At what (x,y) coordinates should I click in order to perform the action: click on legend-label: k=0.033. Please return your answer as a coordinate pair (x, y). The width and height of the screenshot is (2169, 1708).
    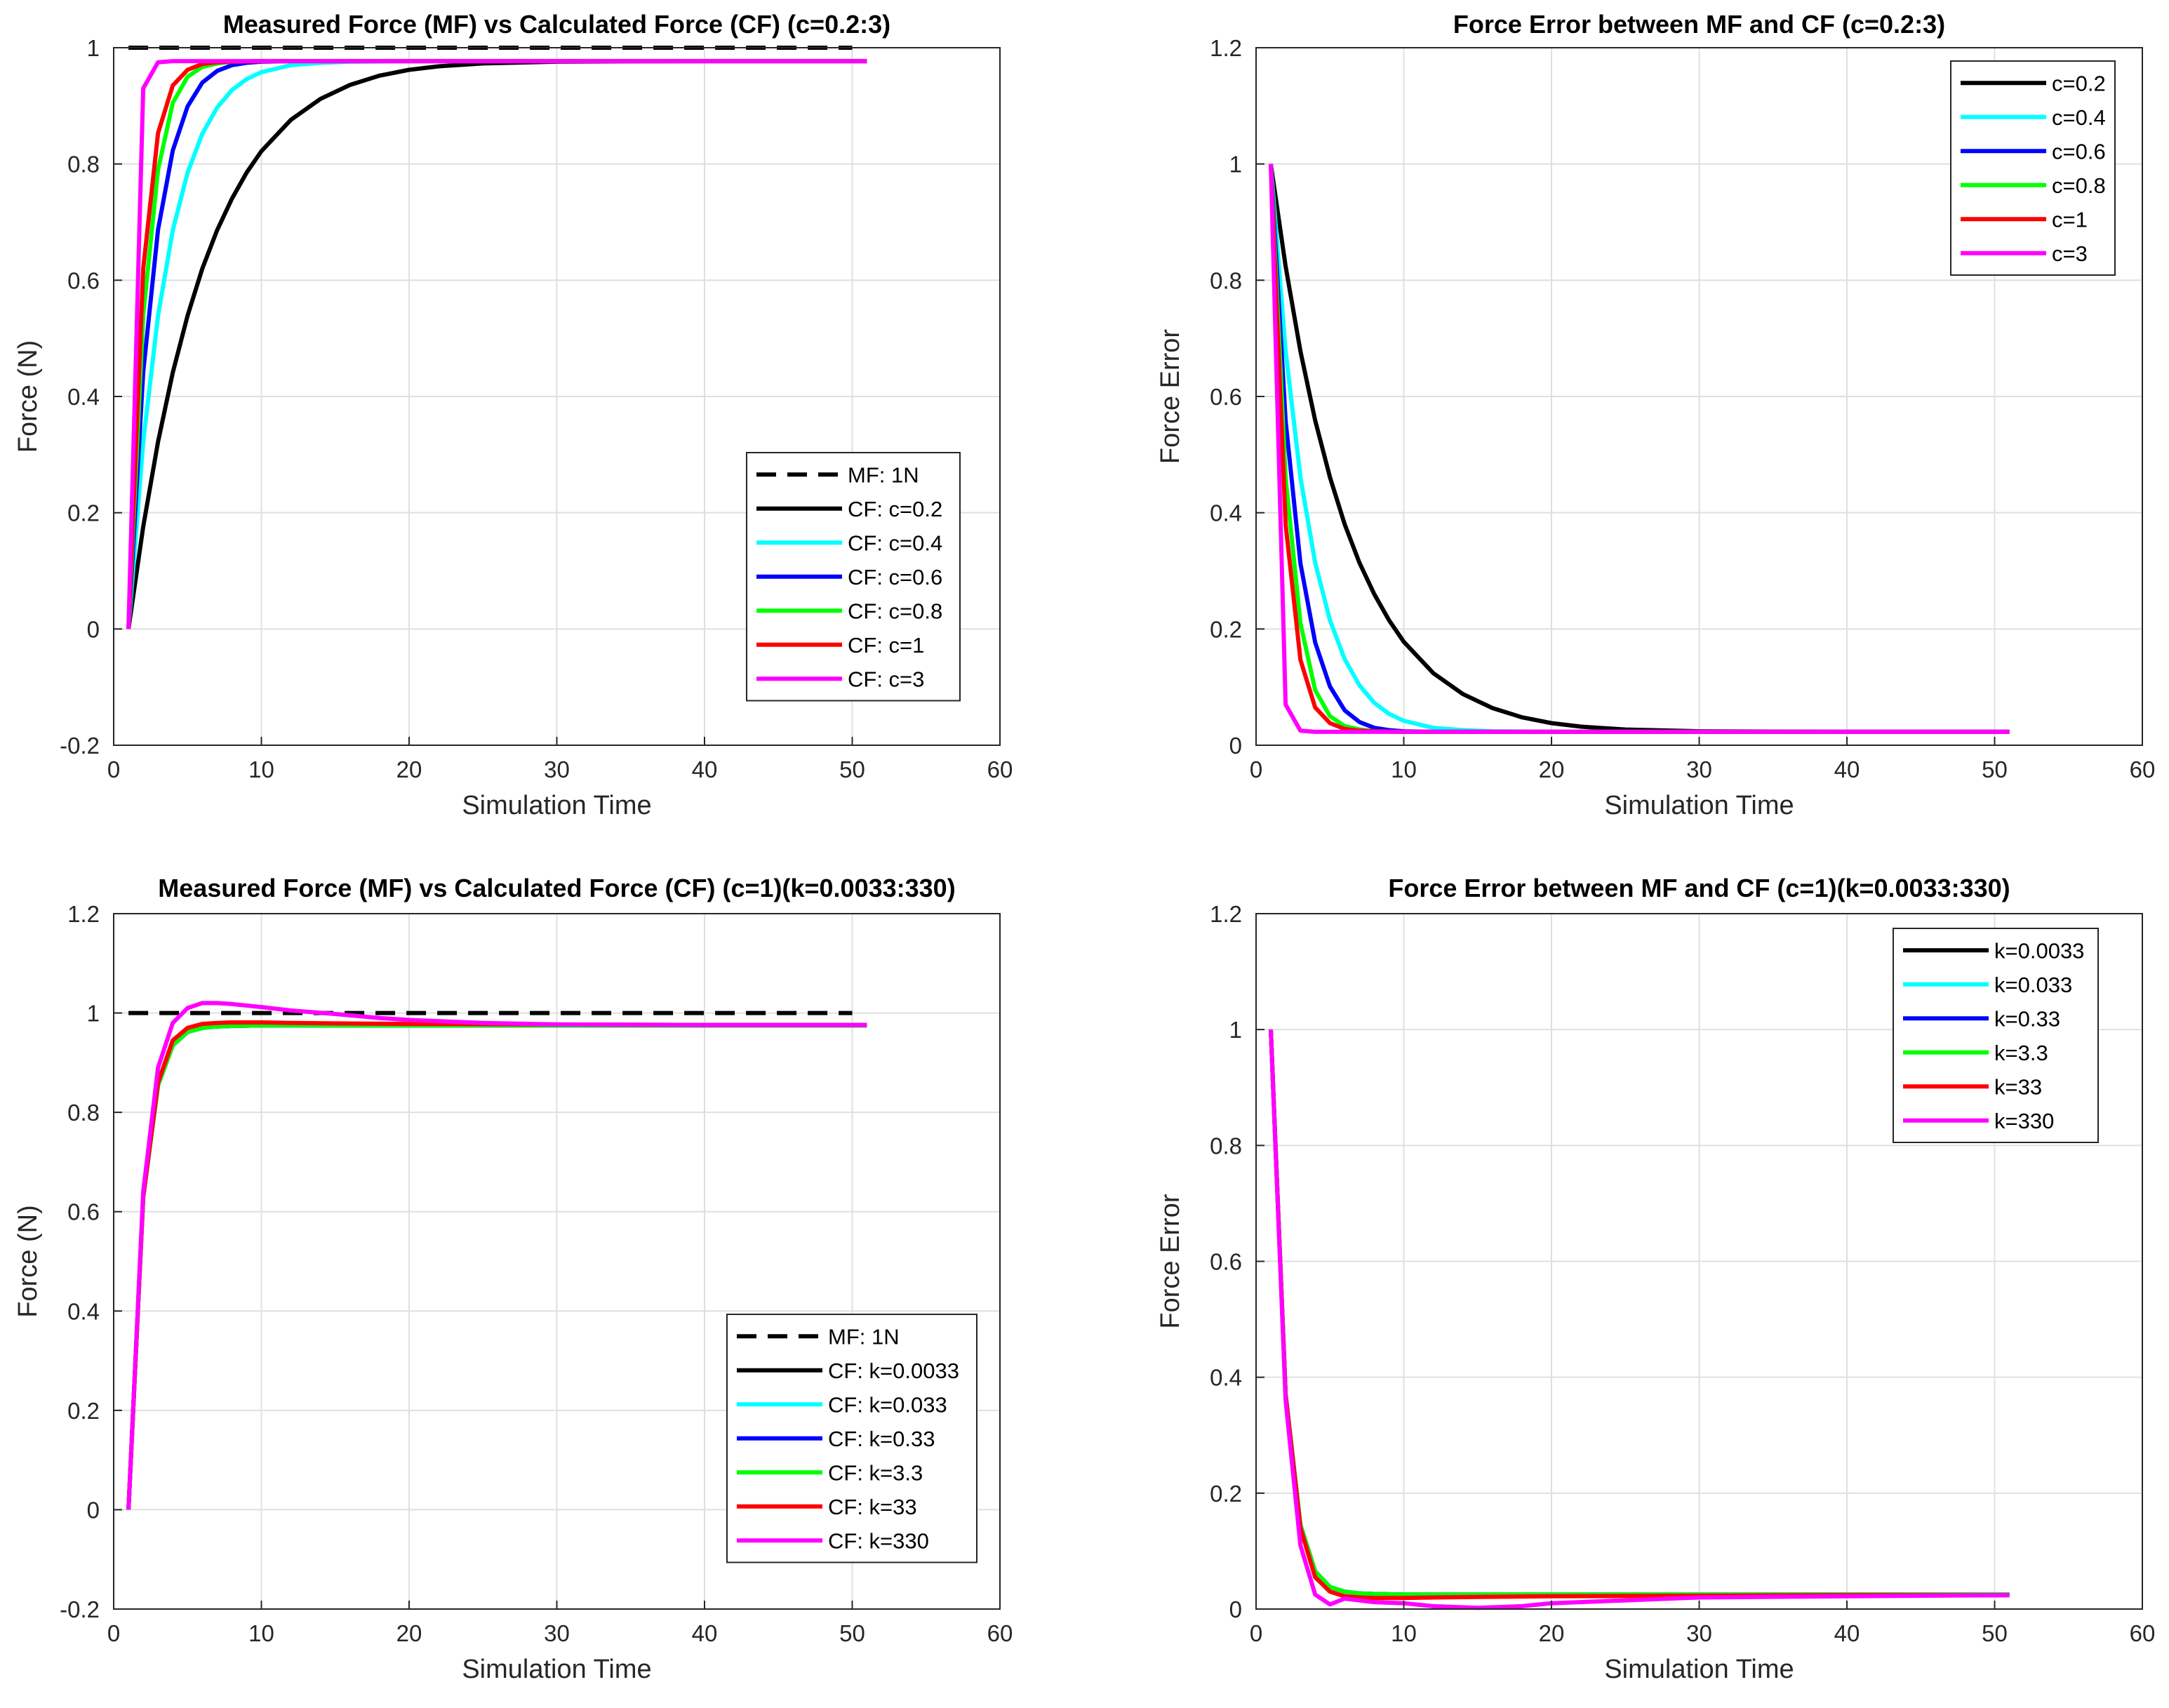
    Looking at the image, I should click on (2033, 985).